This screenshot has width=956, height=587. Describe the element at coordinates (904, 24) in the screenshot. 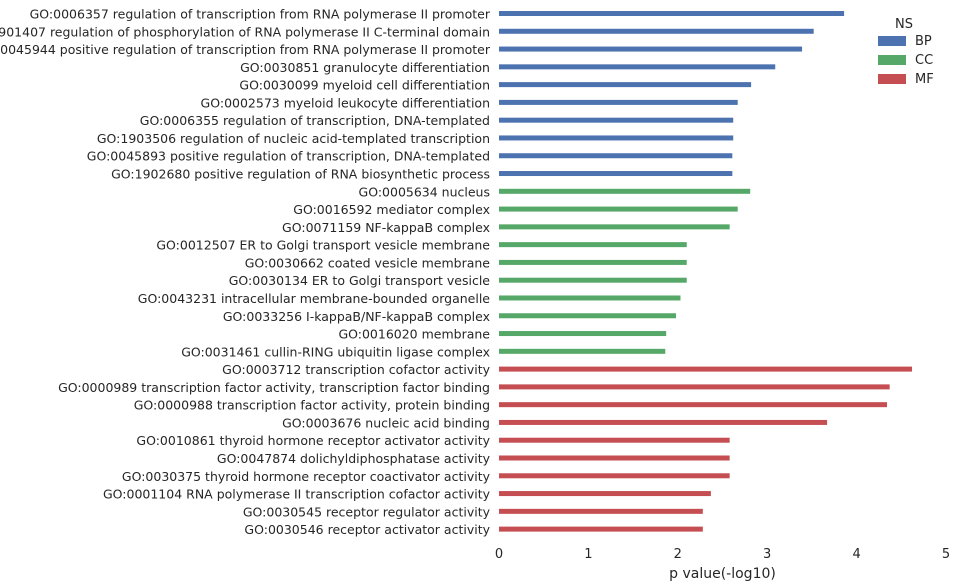

I see `legend-title: NS` at that location.